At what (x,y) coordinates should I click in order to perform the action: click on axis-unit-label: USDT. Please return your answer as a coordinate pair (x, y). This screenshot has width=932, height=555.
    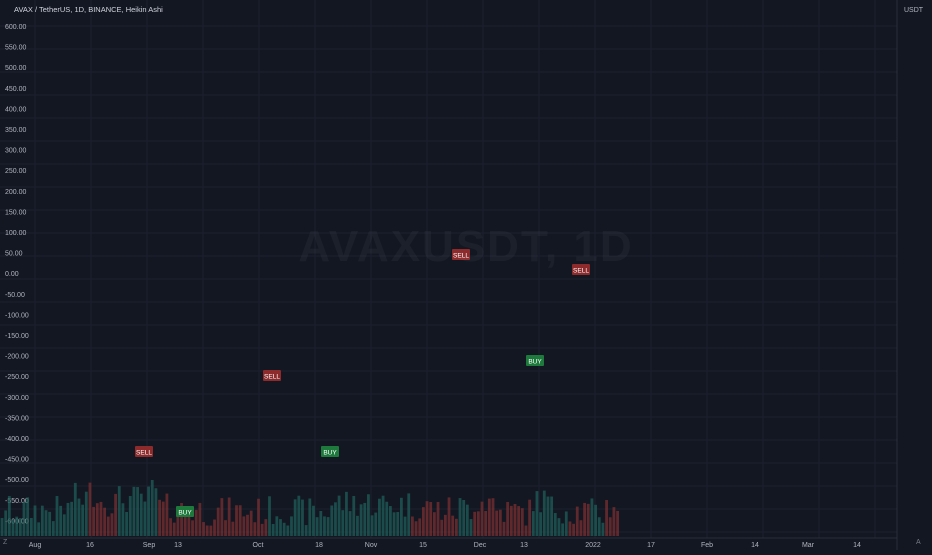
    Looking at the image, I should click on (914, 10).